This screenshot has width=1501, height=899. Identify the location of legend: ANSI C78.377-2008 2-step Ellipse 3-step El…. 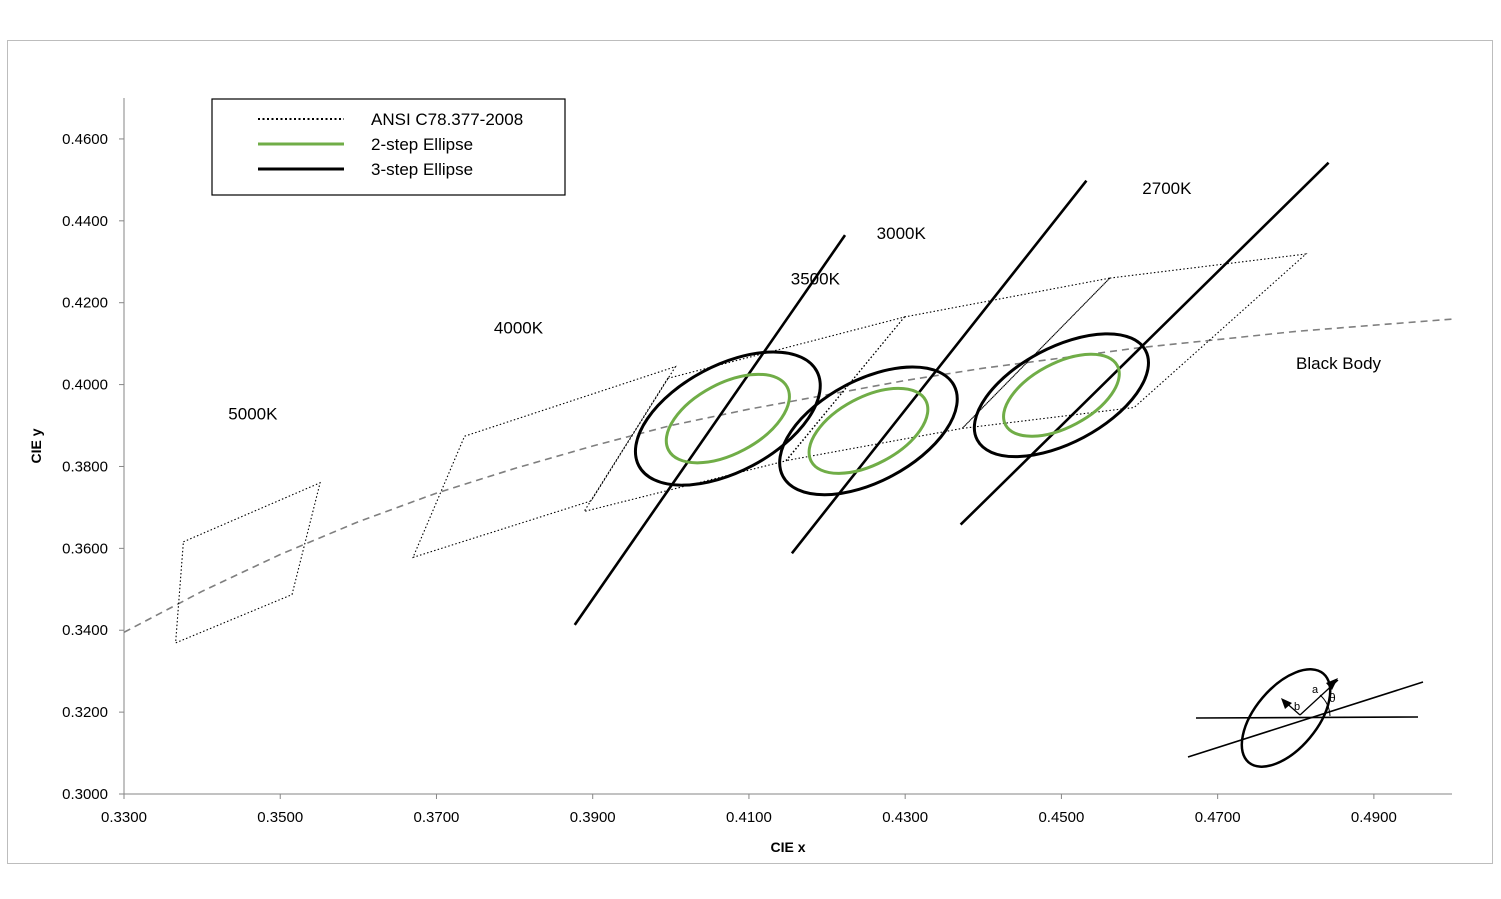
(388, 147).